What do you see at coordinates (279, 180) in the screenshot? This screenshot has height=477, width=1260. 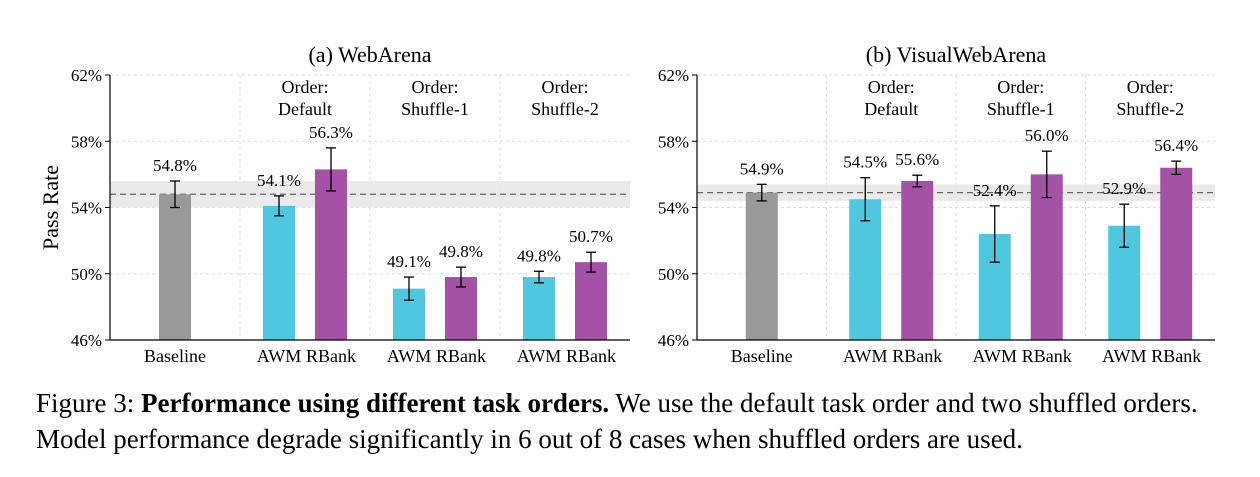 I see `value-label: 54.1%` at bounding box center [279, 180].